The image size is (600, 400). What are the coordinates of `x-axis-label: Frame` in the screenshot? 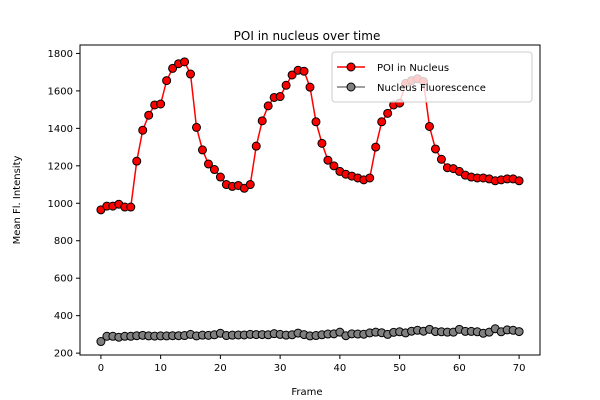 It's located at (306, 392).